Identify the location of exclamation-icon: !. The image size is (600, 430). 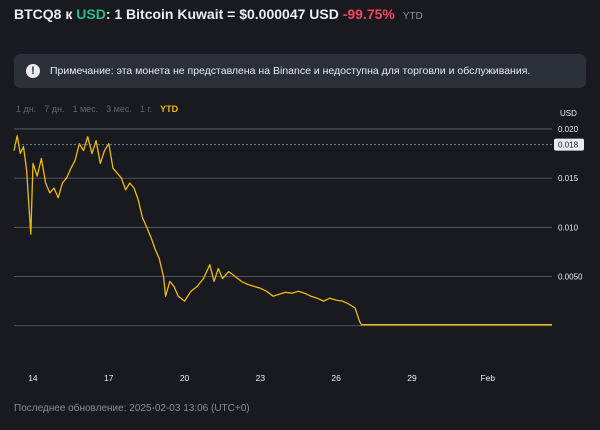
(33, 71).